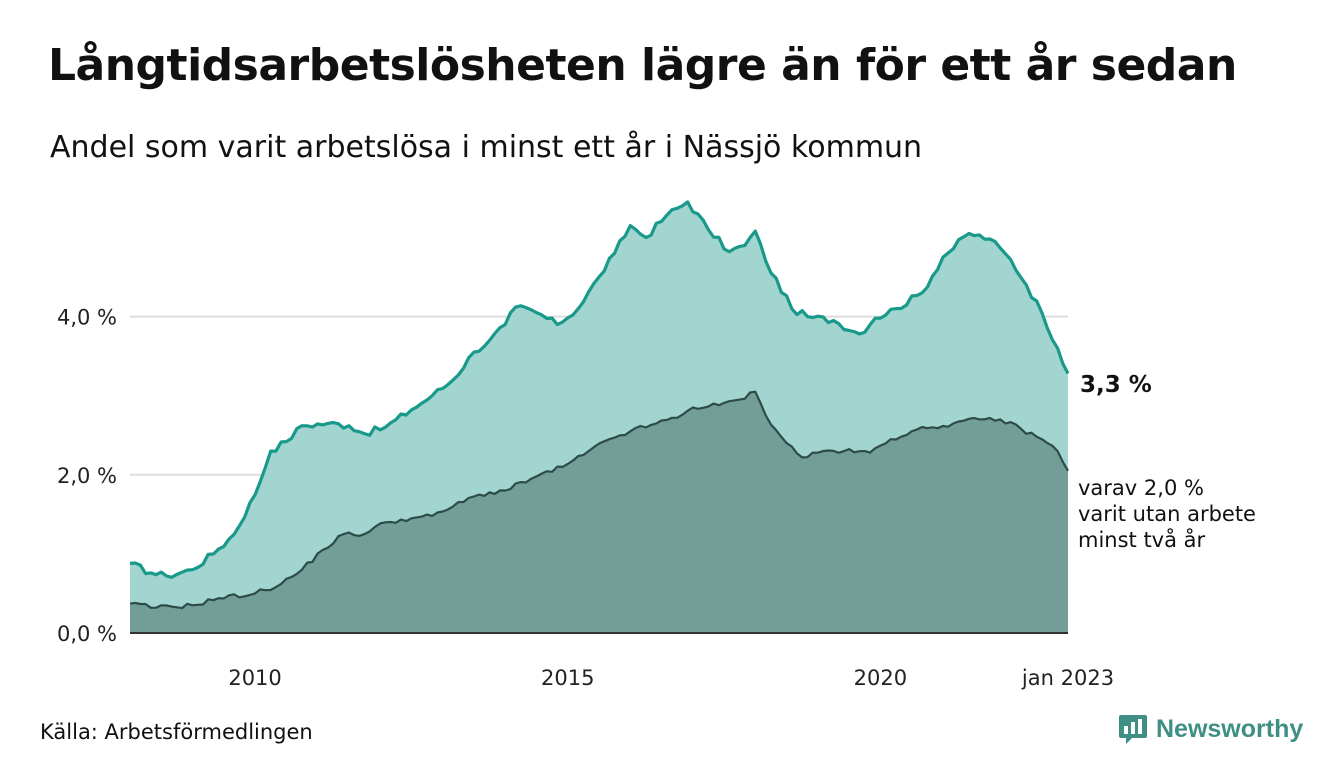  Describe the element at coordinates (1116, 385) in the screenshot. I see `outer-end-label: 3,3 %` at that location.